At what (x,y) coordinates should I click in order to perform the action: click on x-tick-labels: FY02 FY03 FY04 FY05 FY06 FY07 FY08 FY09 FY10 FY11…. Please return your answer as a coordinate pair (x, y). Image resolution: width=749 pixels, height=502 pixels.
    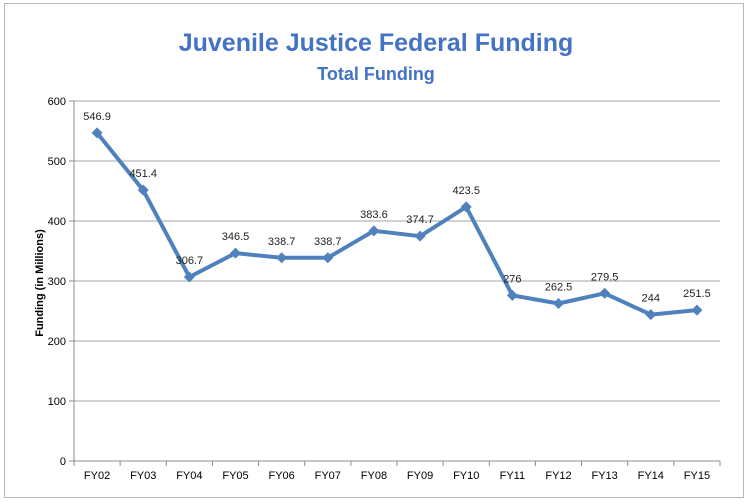
    Looking at the image, I should click on (397, 476).